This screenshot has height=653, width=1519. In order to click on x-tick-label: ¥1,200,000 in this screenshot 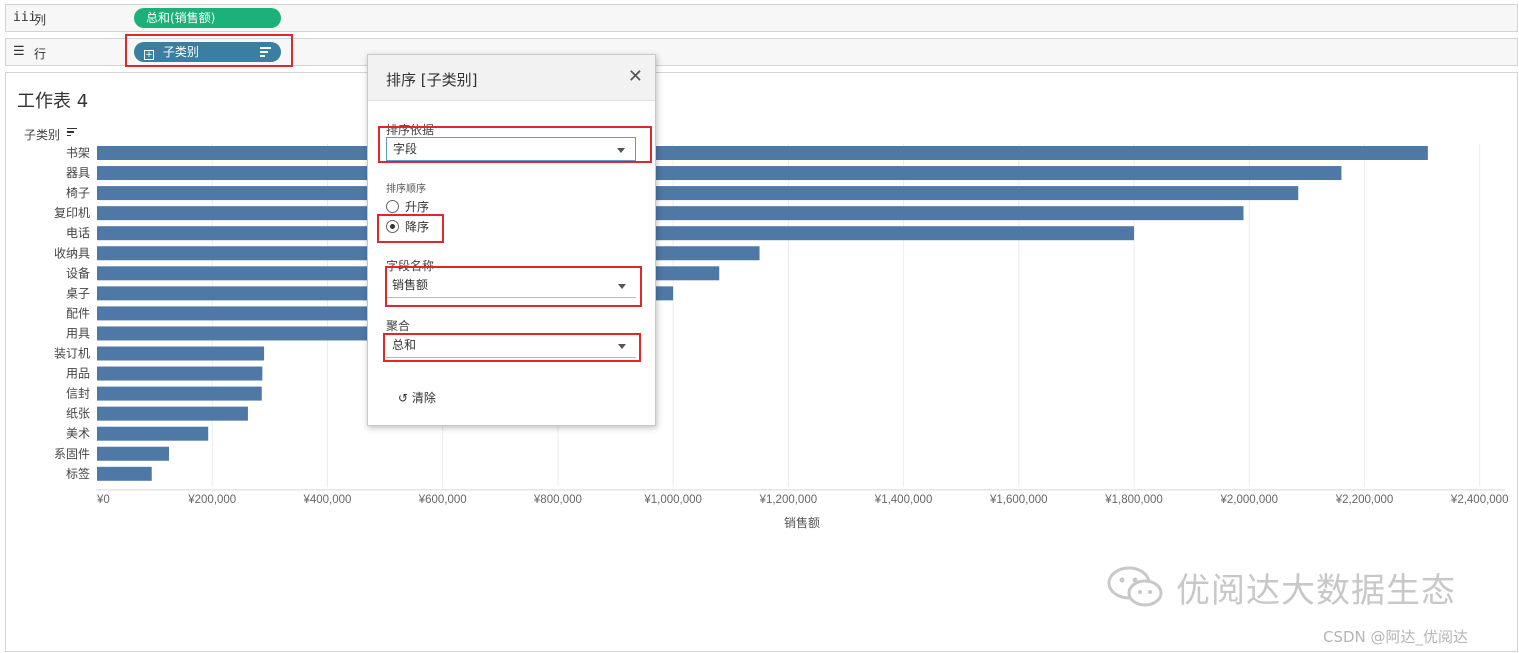, I will do `click(788, 500)`.